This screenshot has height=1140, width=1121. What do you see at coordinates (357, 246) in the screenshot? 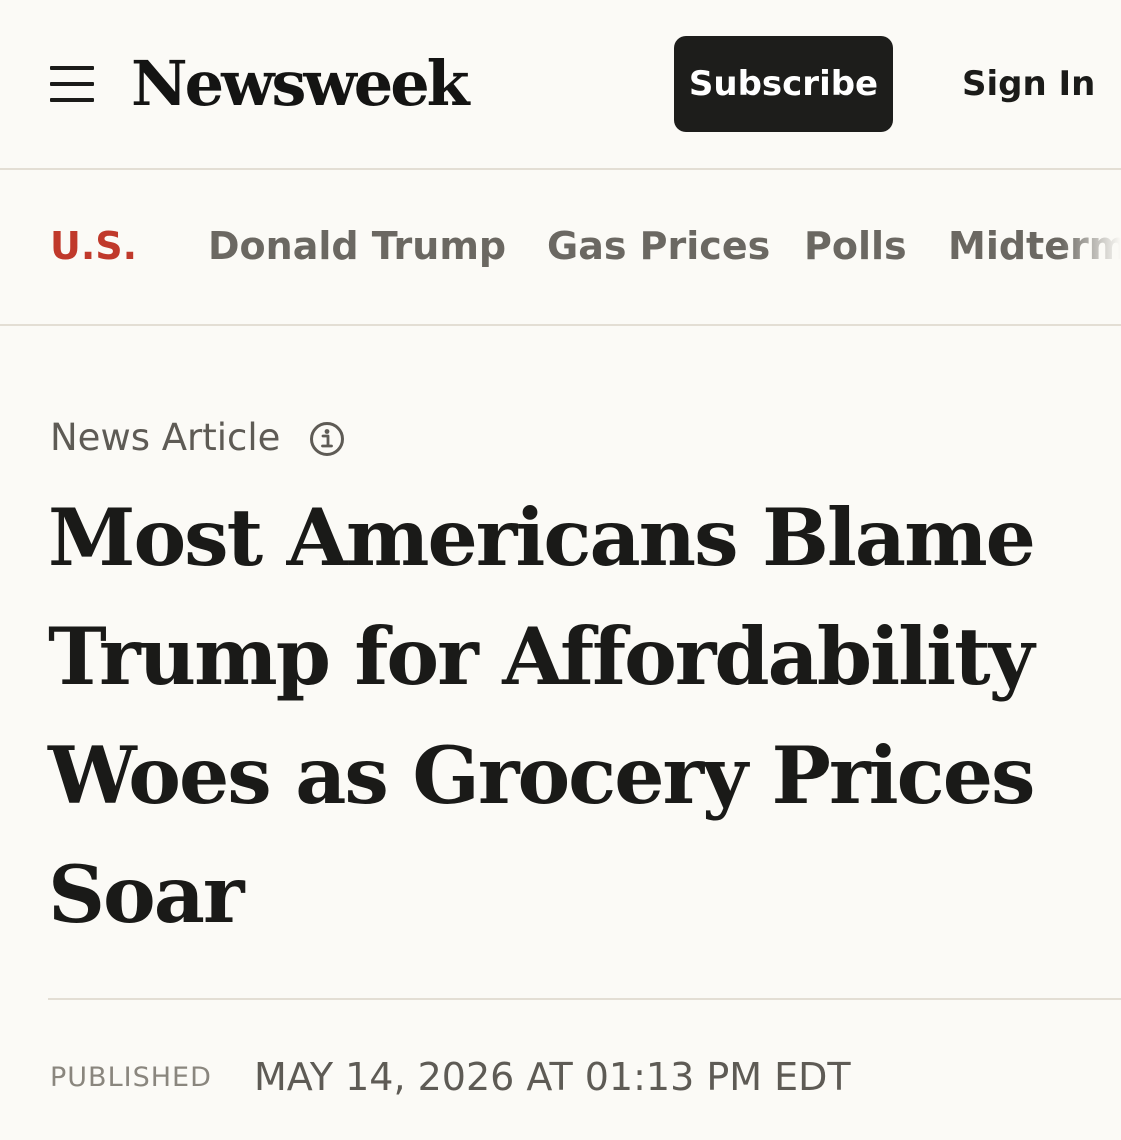
I see `nav-item-donald-trump: Donald Trump` at bounding box center [357, 246].